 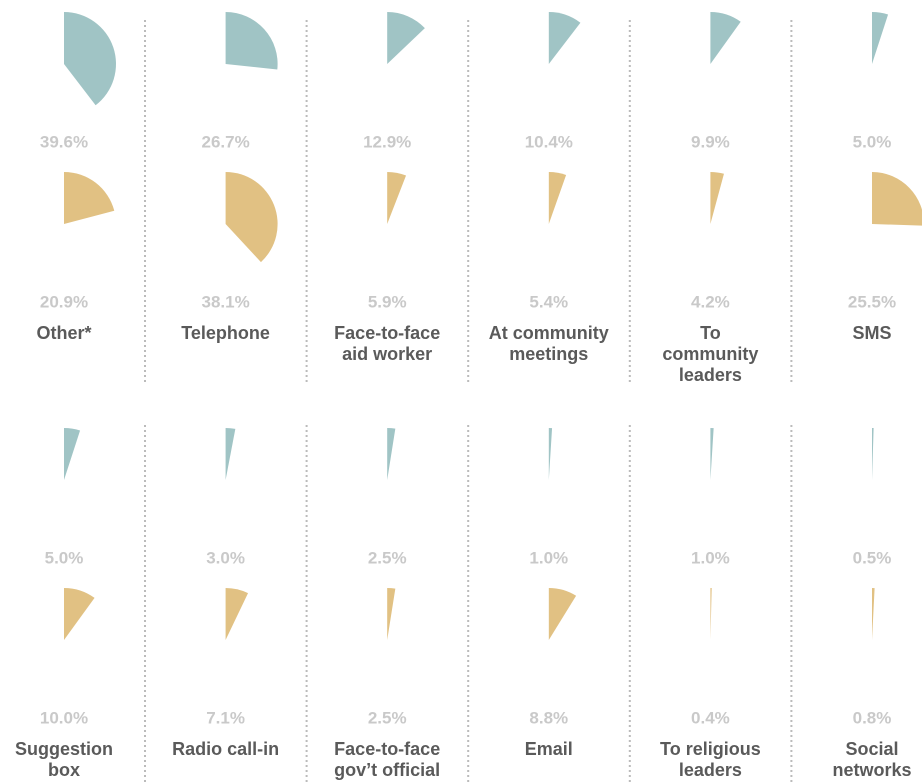 I want to click on value-label: 5.9%, so click(x=387, y=301).